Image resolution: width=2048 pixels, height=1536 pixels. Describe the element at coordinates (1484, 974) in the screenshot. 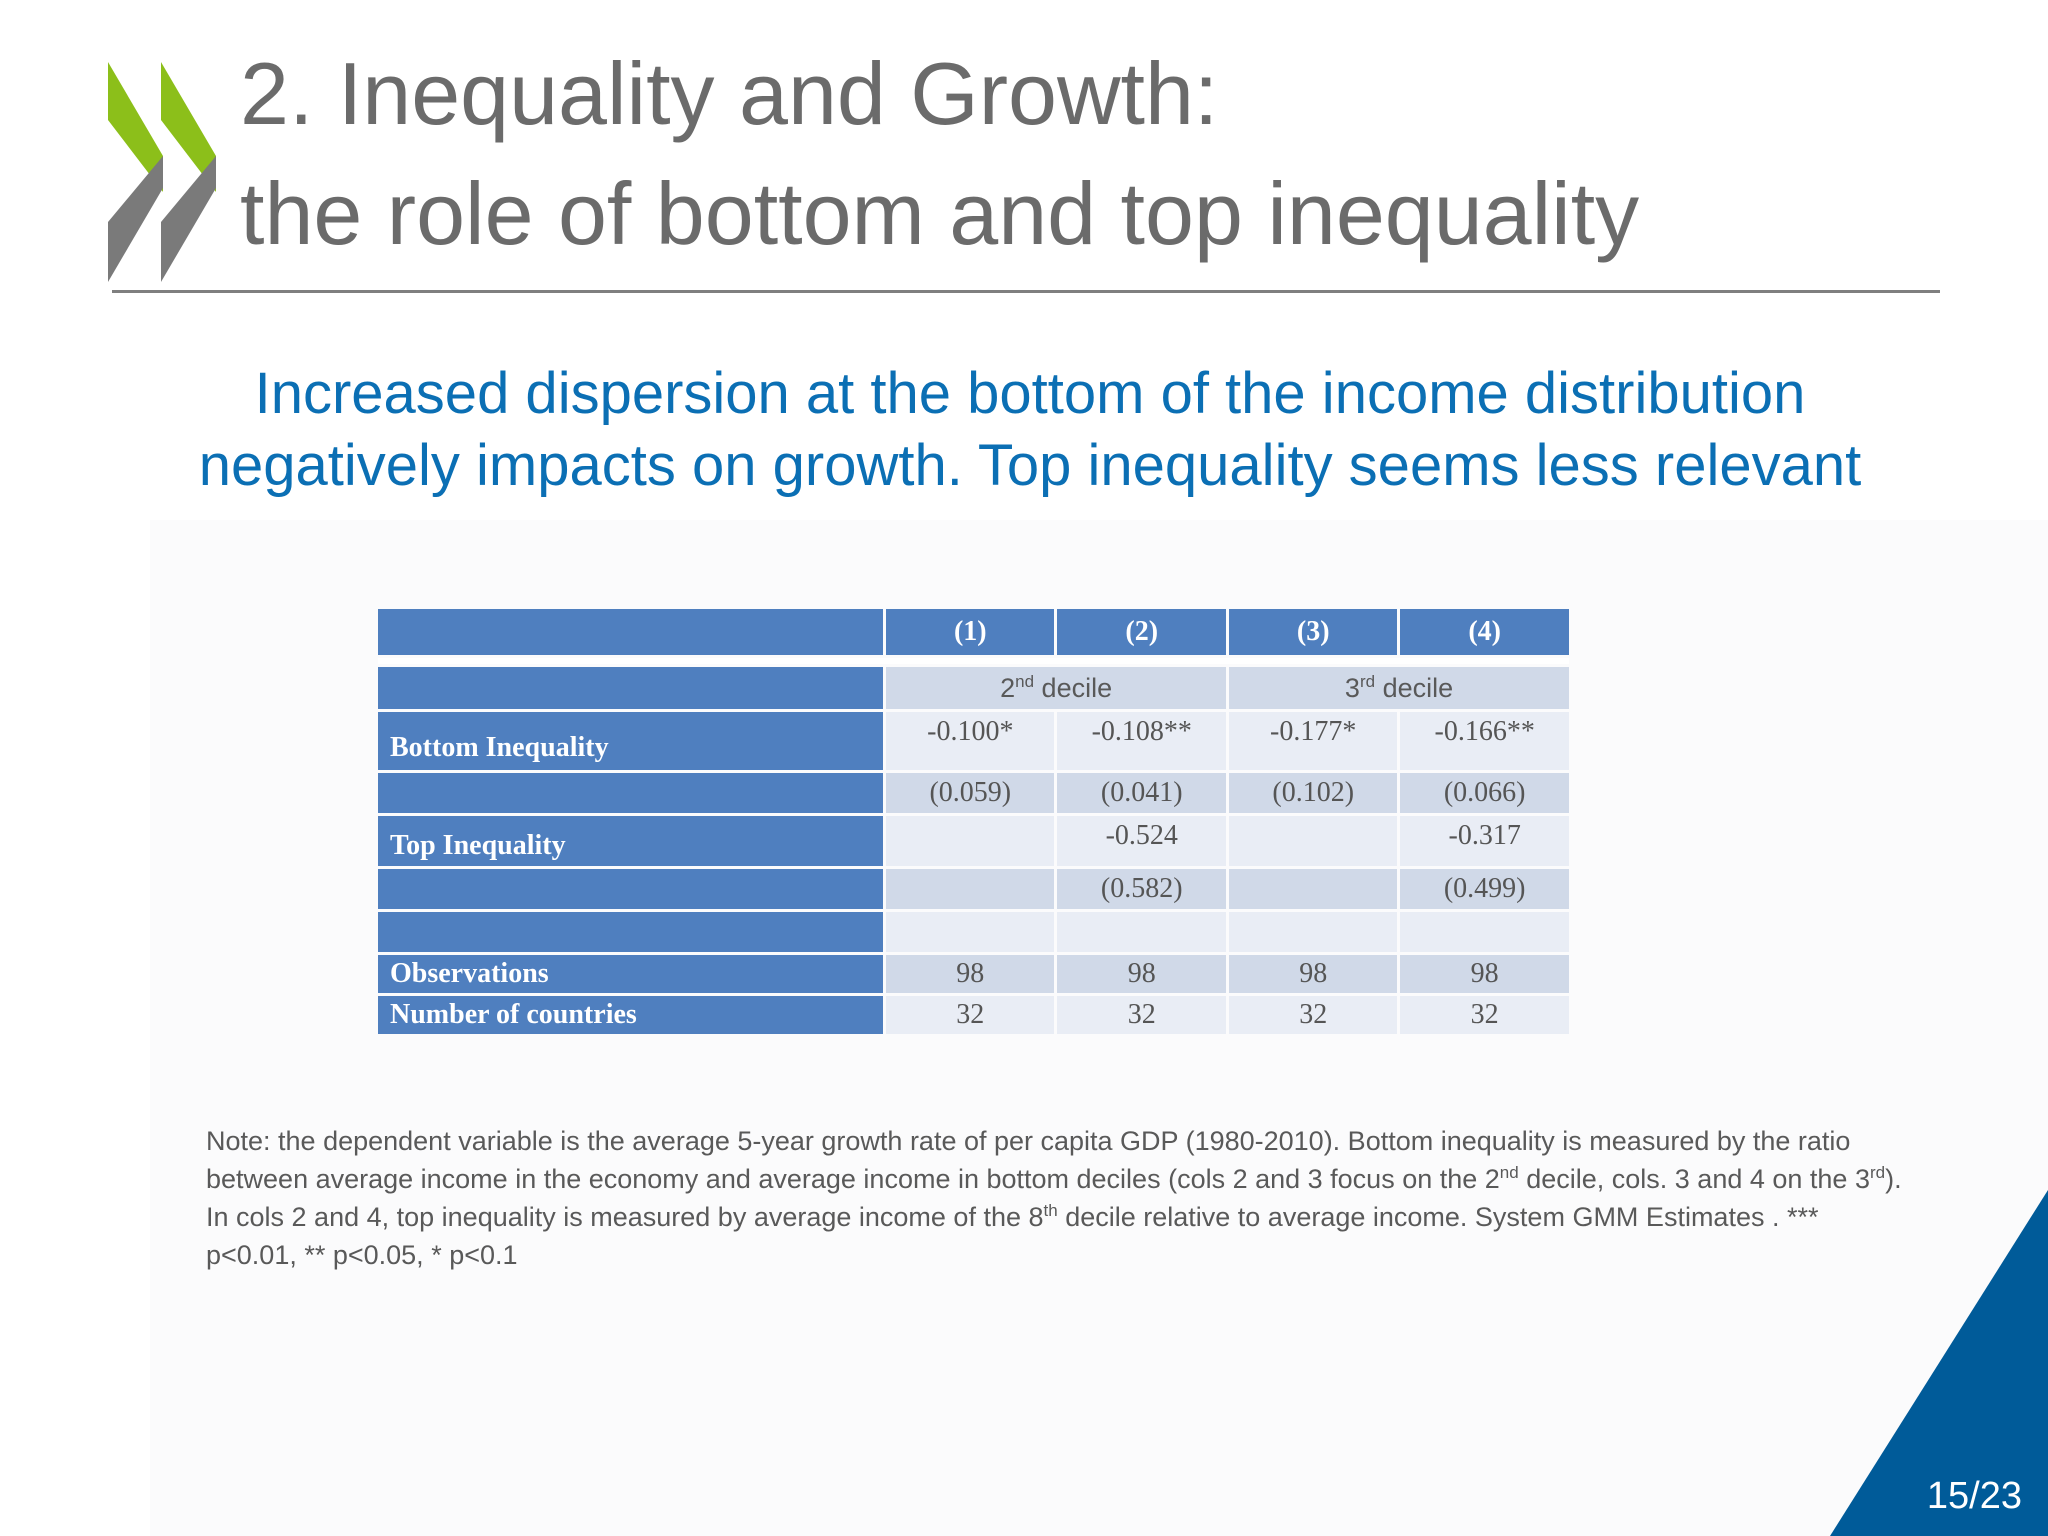

I see `observations-4: 98` at that location.